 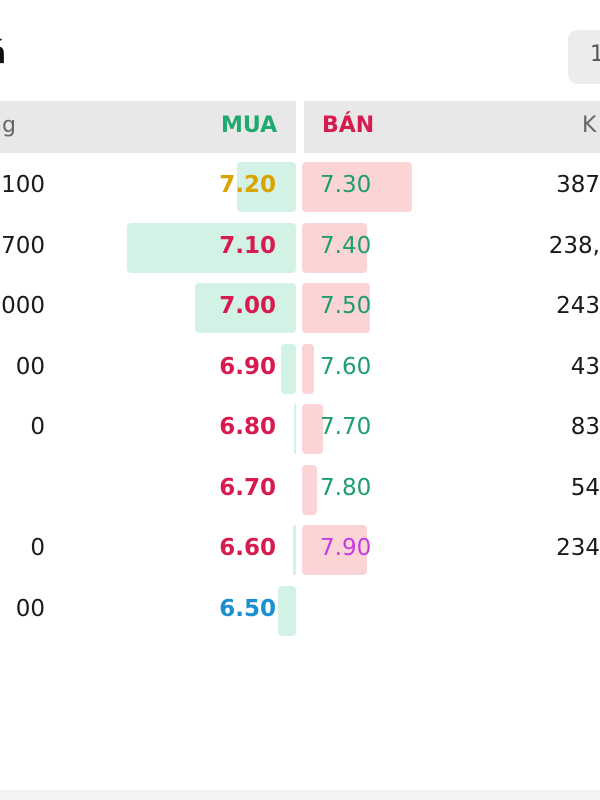 I want to click on sell-volume: 83, so click(x=585, y=427).